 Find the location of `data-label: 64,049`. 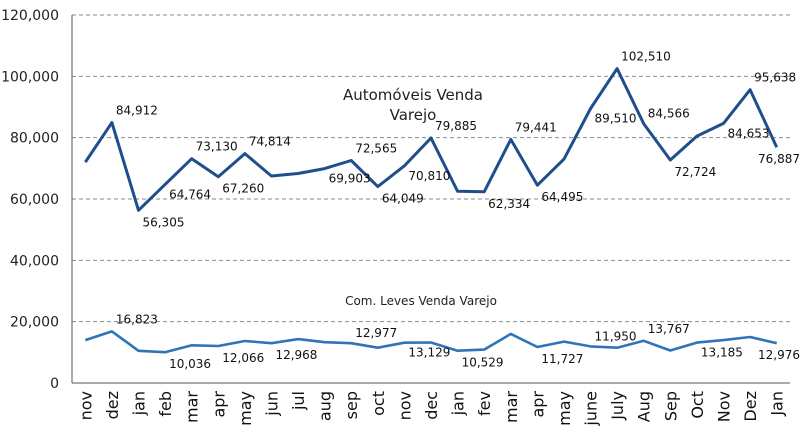

data-label: 64,049 is located at coordinates (403, 199).